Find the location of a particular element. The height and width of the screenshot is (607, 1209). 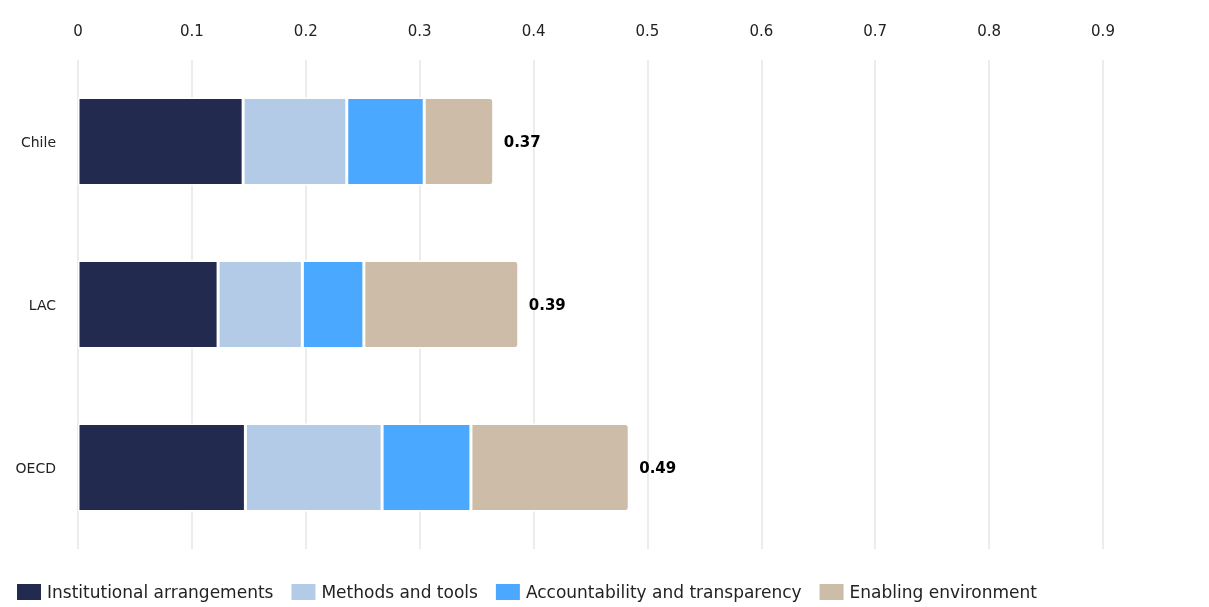

x-tick-label: 0.8 is located at coordinates (989, 30).